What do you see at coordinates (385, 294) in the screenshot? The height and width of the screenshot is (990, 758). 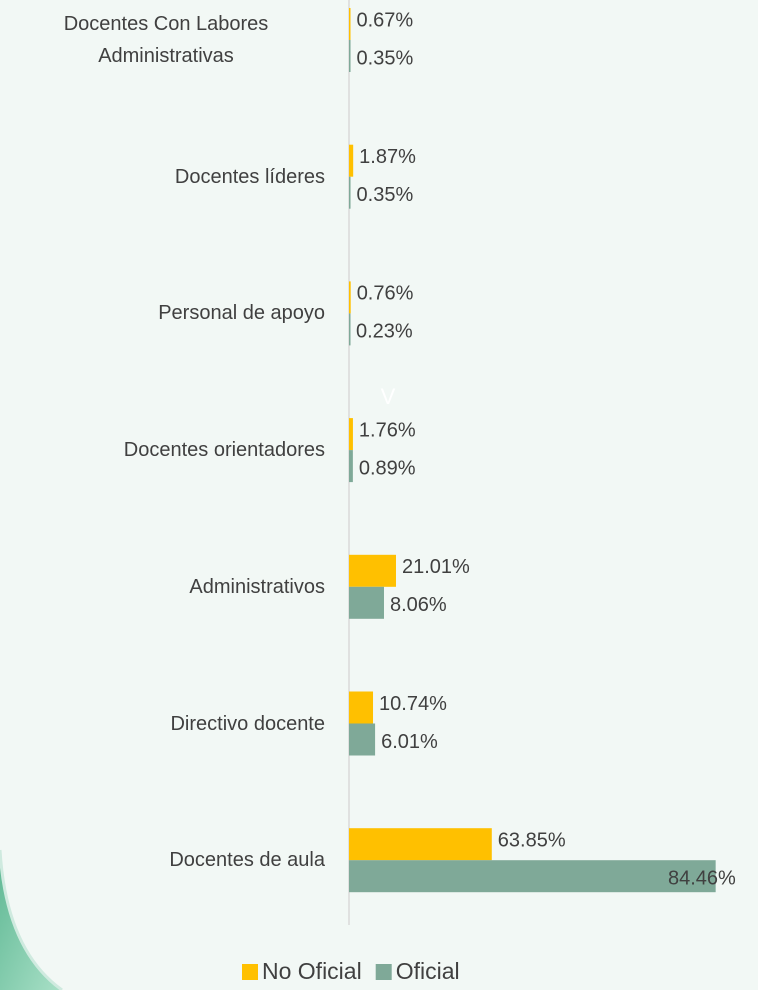 I see `value-label: 0.76%` at bounding box center [385, 294].